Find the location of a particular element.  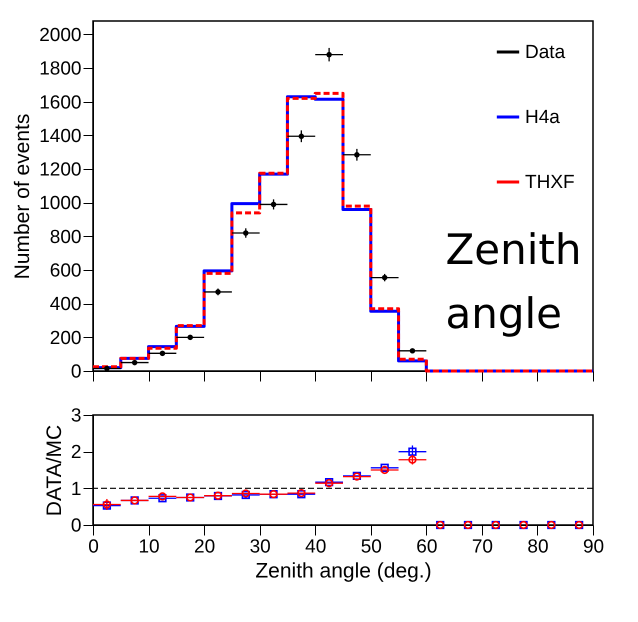

x-tick-label: 40 is located at coordinates (315, 547).